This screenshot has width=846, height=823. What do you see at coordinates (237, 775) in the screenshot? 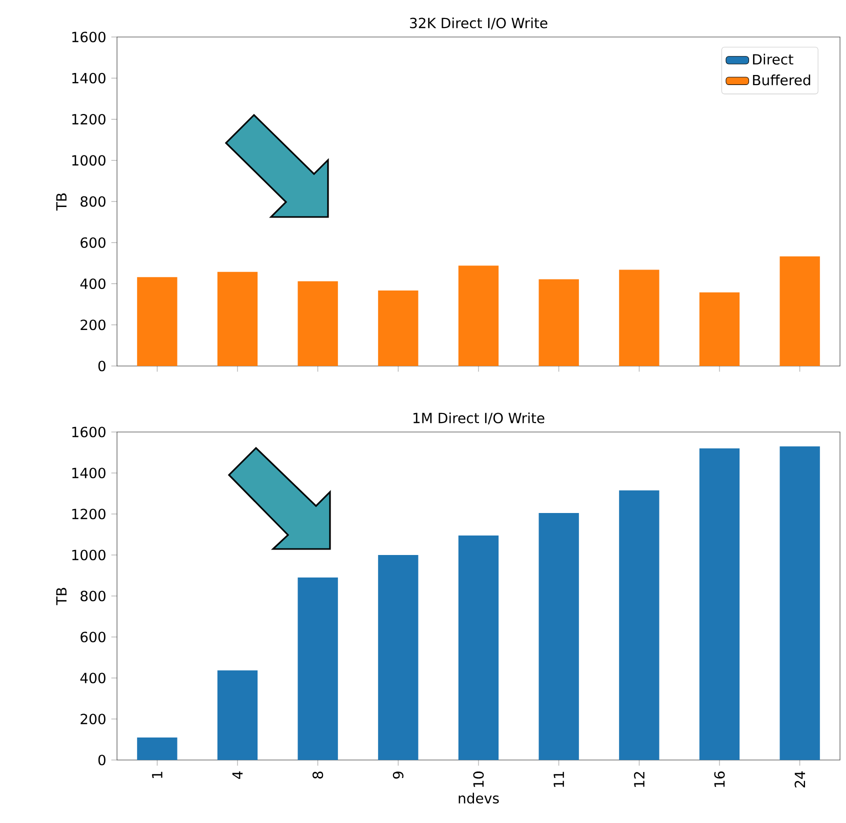
I see `x-tick-label: 4` at bounding box center [237, 775].